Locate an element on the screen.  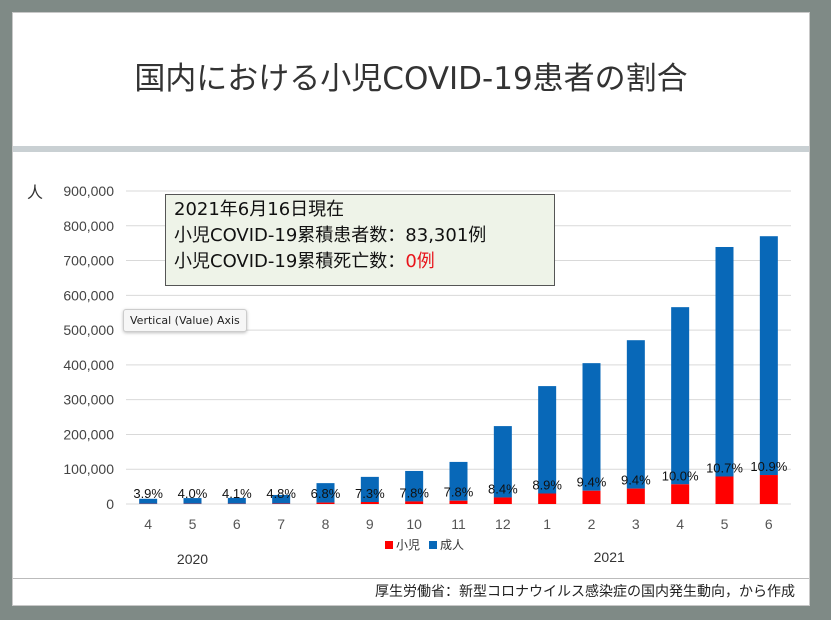
data-label: 3.9% is located at coordinates (148, 493).